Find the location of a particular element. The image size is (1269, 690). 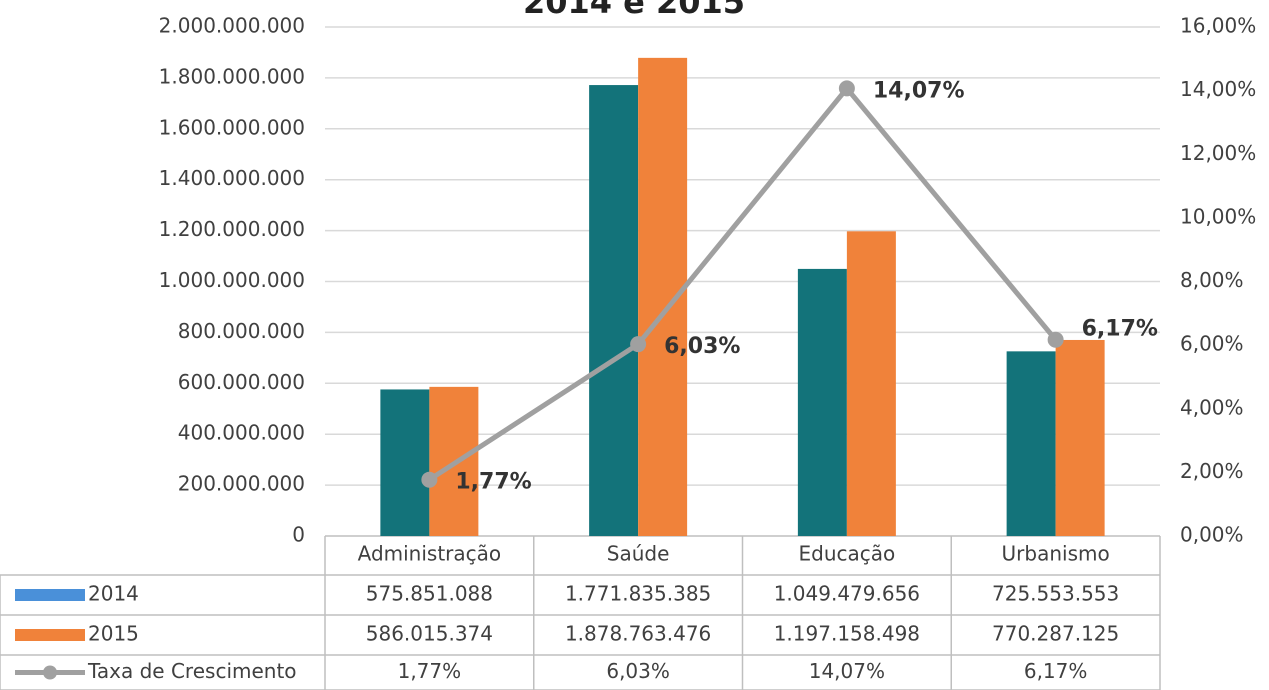

y-tick-label: 1.800.000.000 is located at coordinates (232, 76).